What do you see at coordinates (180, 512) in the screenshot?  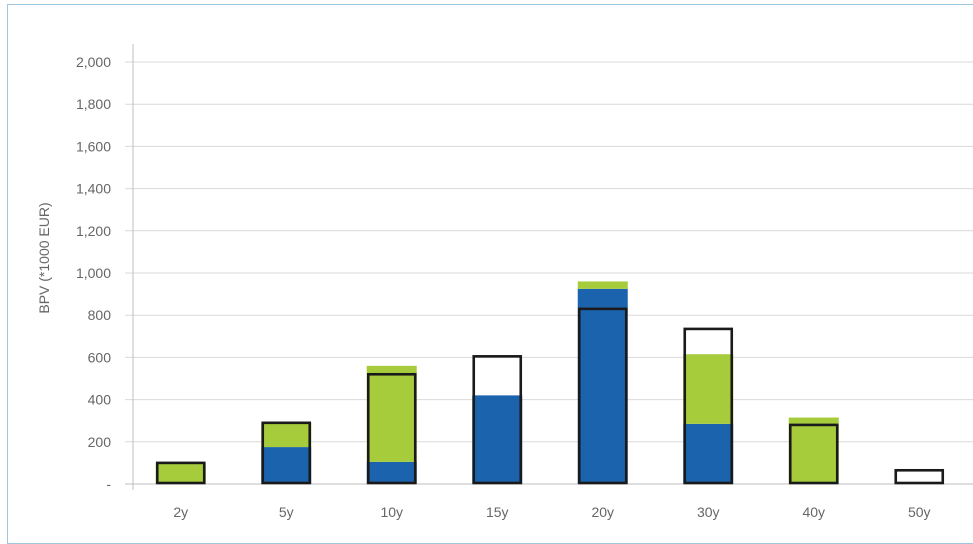 I see `x-tick-label: 2y` at bounding box center [180, 512].